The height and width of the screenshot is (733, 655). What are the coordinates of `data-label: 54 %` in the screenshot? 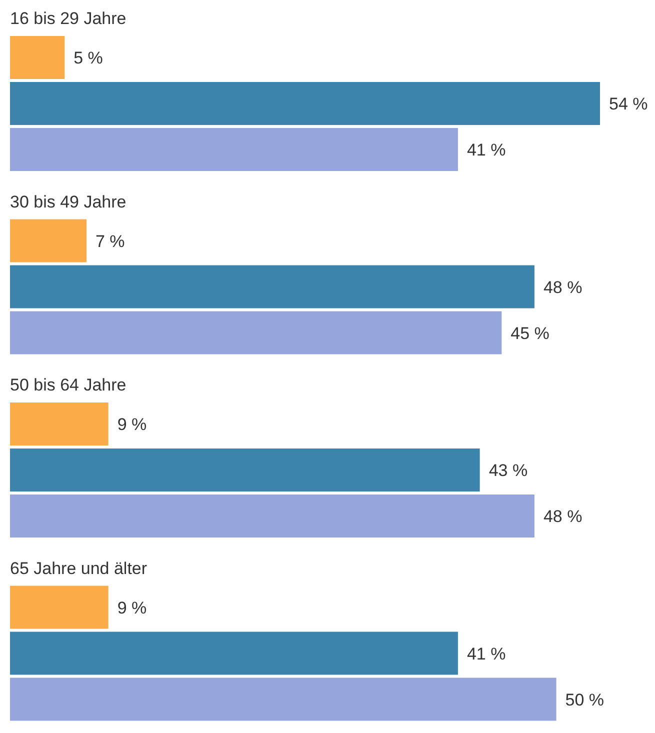 It's located at (628, 104).